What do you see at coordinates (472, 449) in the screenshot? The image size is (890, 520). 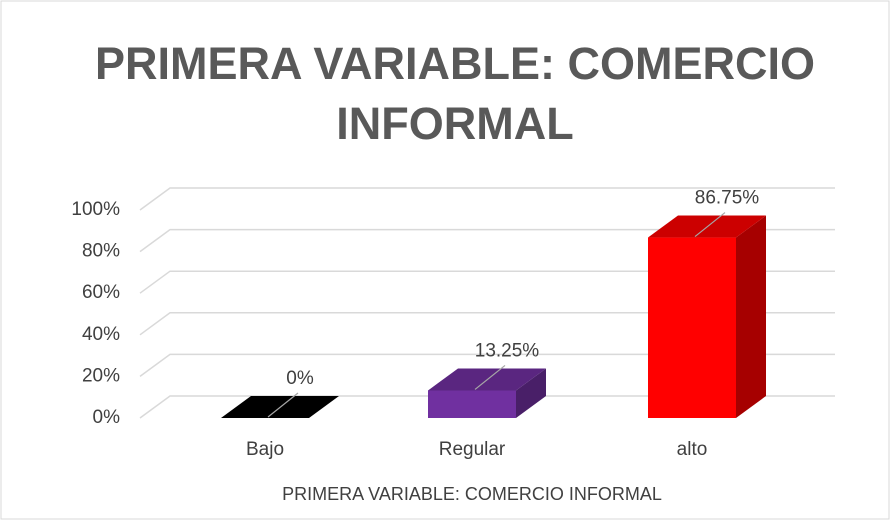 I see `x-tick-label: Regular` at bounding box center [472, 449].